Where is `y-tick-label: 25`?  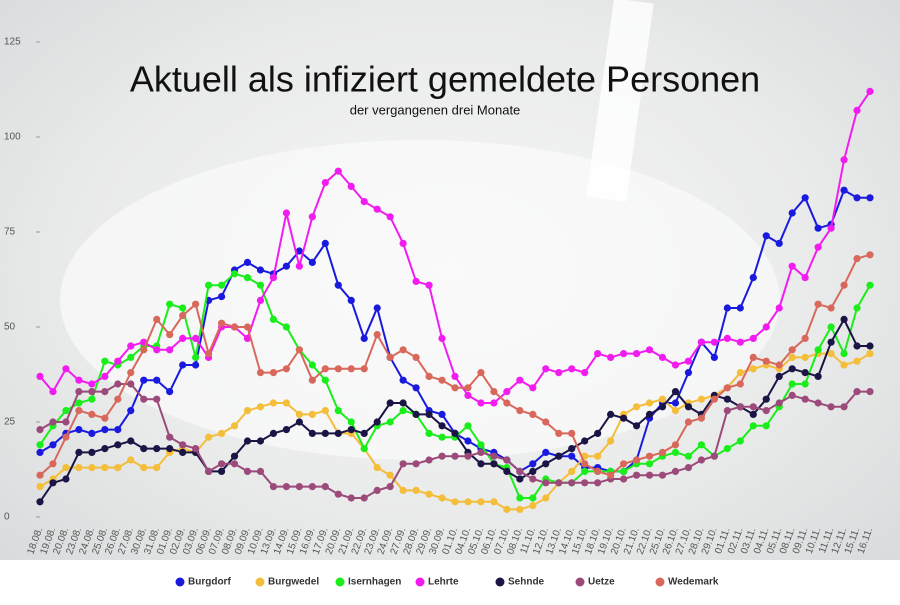
y-tick-label: 25 is located at coordinates (10, 422).